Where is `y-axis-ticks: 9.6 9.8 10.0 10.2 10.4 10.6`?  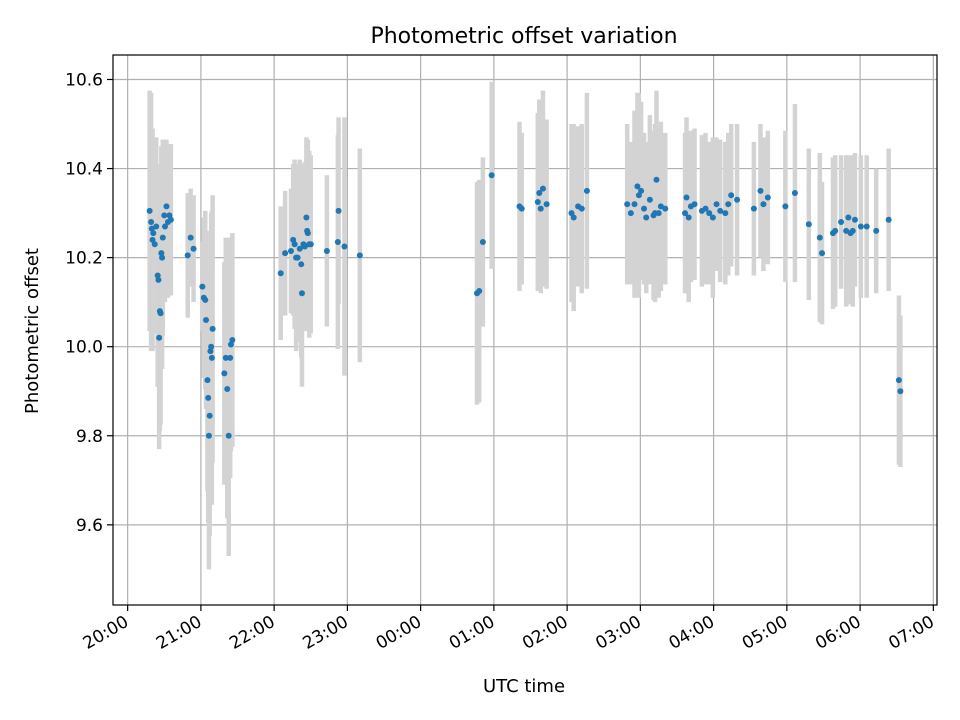
y-axis-ticks: 9.6 9.8 10.0 10.2 10.4 10.6 is located at coordinates (89, 303).